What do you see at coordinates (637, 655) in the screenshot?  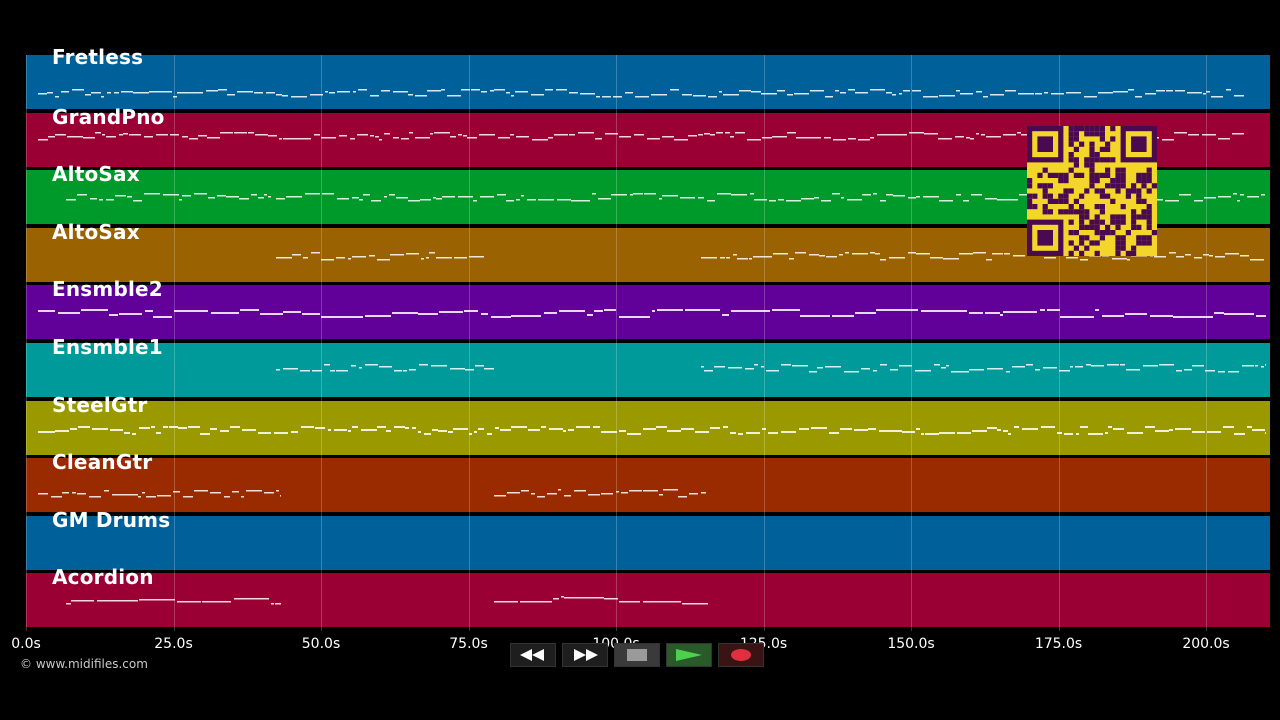 I see `stop-button` at bounding box center [637, 655].